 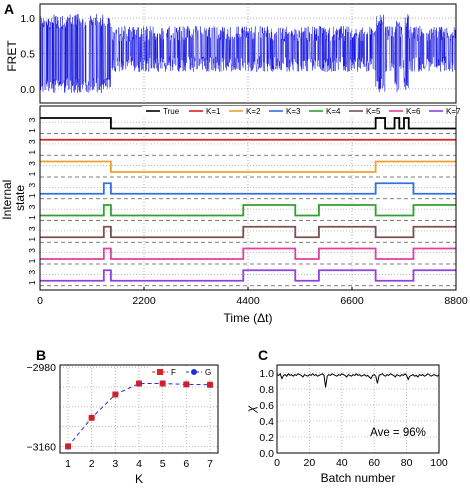 I want to click on fret-y-tick-label: 0.5, so click(x=27, y=55).